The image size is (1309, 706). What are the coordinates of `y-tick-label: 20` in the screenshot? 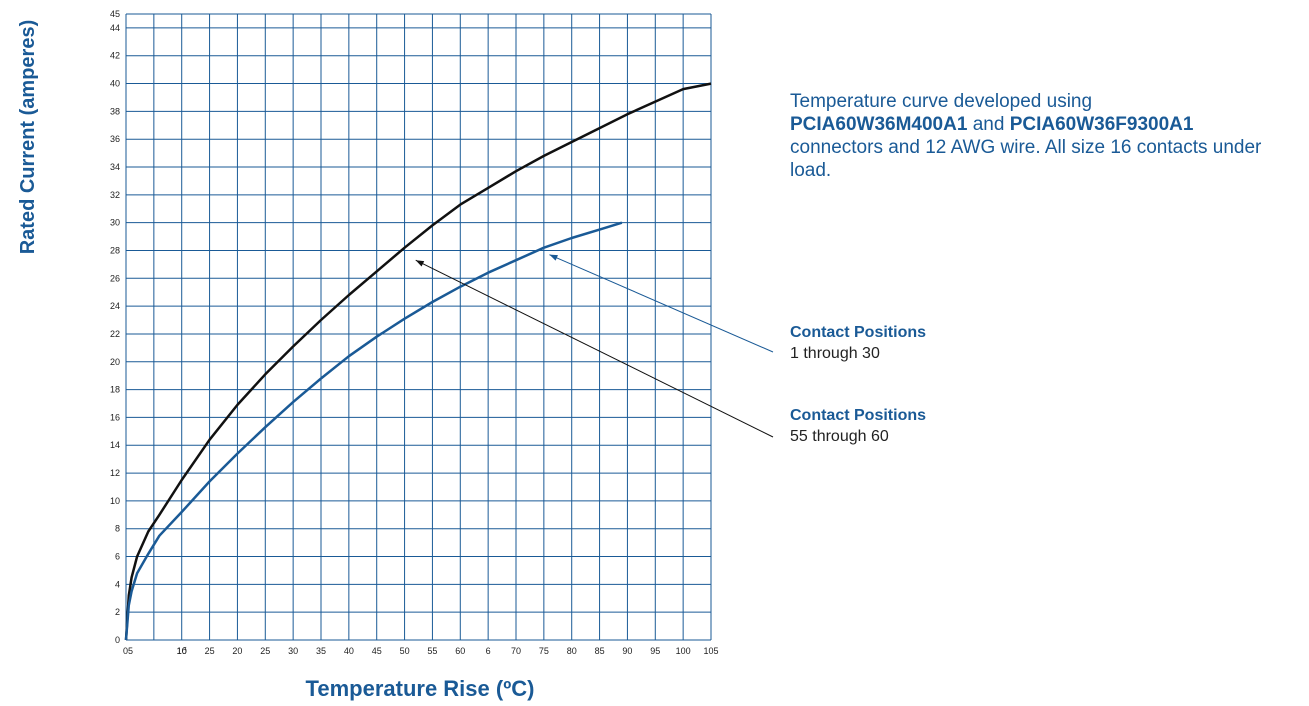 It's located at (115, 362).